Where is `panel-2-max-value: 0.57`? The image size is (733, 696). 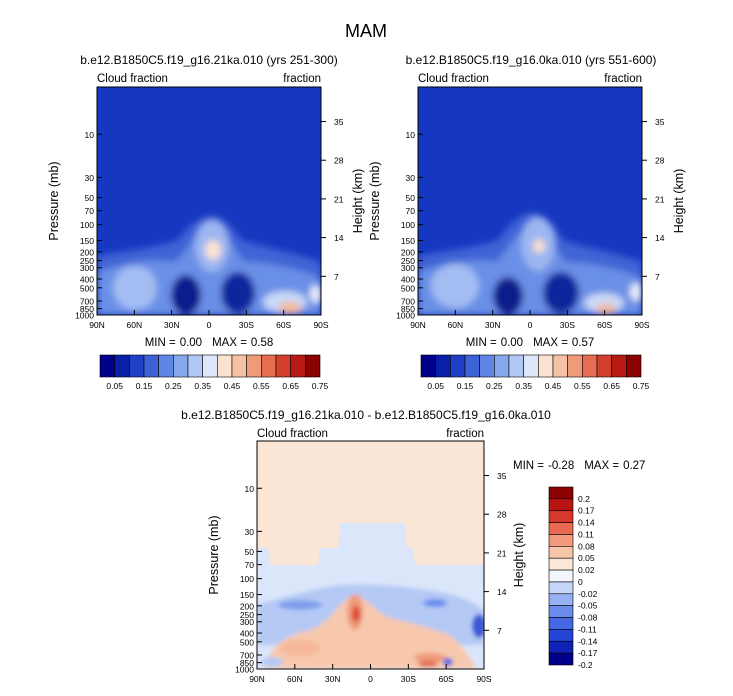 panel-2-max-value: 0.57 is located at coordinates (583, 343).